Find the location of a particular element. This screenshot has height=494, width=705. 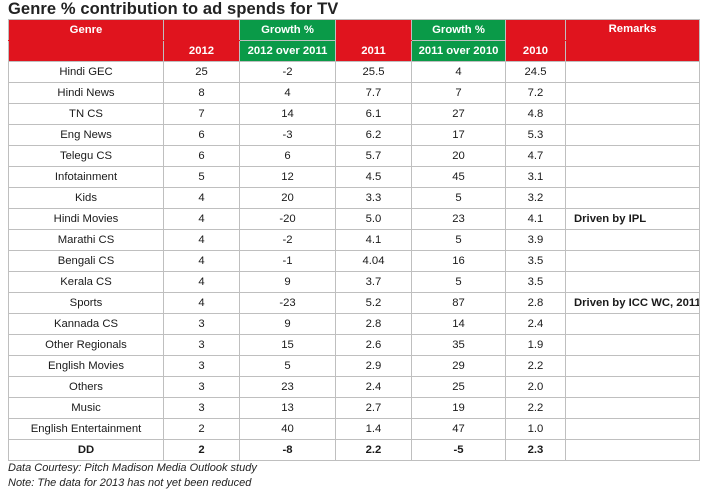

growth-2012-cell: 23 is located at coordinates (287, 387).